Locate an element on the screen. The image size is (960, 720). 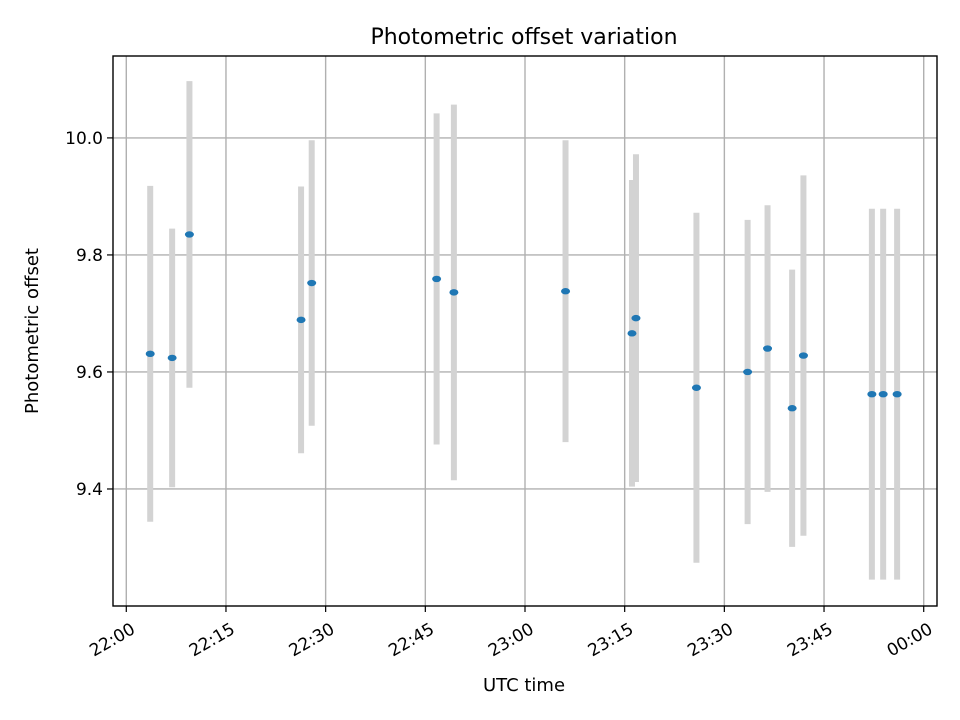
x-tick-label: 23:45 is located at coordinates (810, 640).